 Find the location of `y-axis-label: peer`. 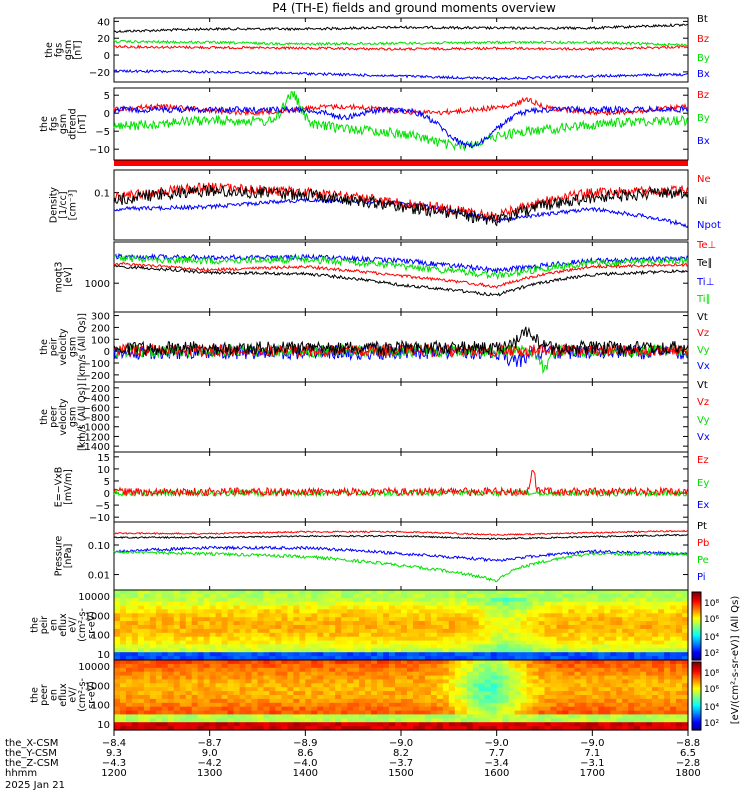

y-axis-label: peer is located at coordinates (44, 695).